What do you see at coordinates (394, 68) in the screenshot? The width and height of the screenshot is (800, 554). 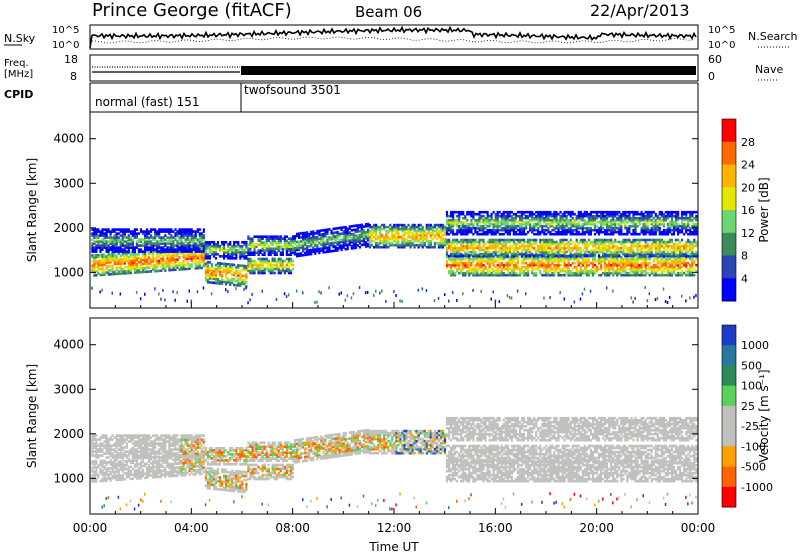 I see `freq-panel-frame` at bounding box center [394, 68].